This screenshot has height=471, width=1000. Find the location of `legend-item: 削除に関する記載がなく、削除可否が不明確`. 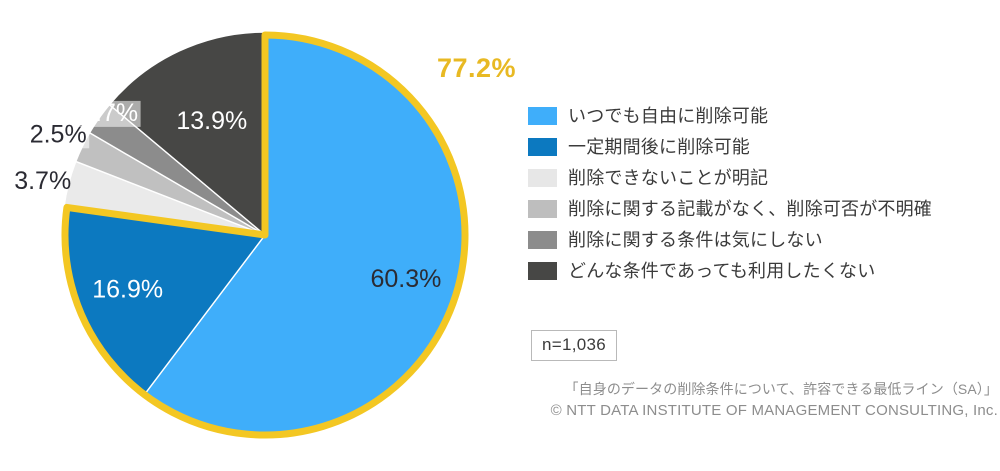

legend-item: 削除に関する記載がなく、削除可否が不明確 is located at coordinates (753, 208).